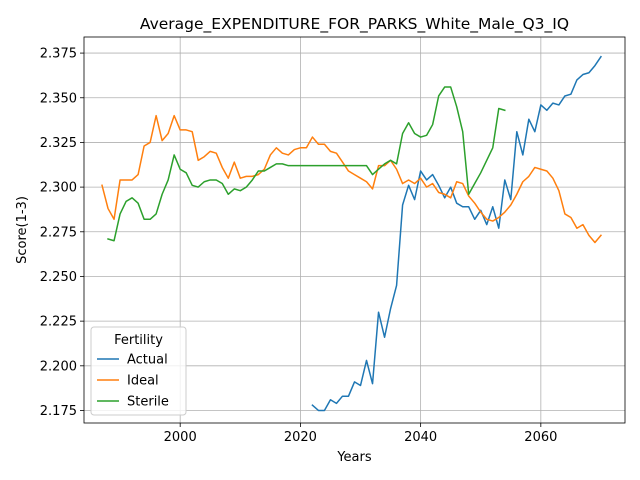 This screenshot has width=640, height=480. What do you see at coordinates (58, 143) in the screenshot?
I see `y-tick-label: 2.325` at bounding box center [58, 143].